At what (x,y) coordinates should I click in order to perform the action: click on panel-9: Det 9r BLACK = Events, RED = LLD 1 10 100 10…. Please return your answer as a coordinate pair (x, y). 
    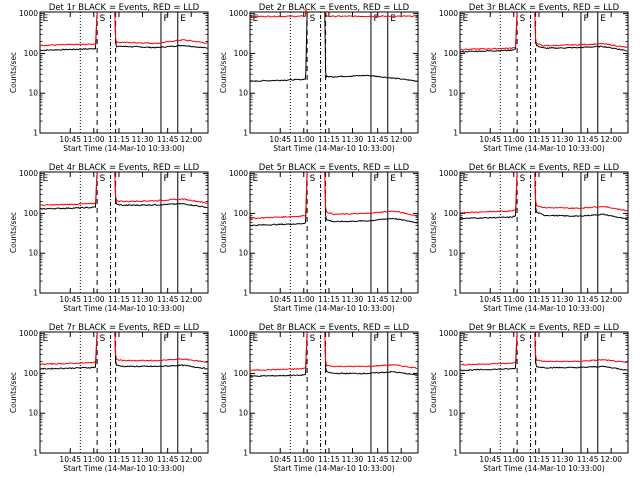
    Looking at the image, I should click on (529, 398).